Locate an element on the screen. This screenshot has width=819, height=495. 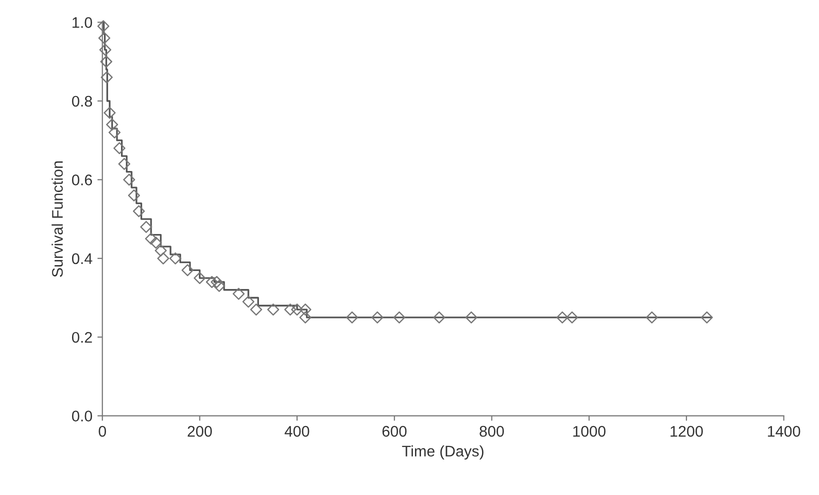
x-tick-label: 1400 is located at coordinates (784, 431).